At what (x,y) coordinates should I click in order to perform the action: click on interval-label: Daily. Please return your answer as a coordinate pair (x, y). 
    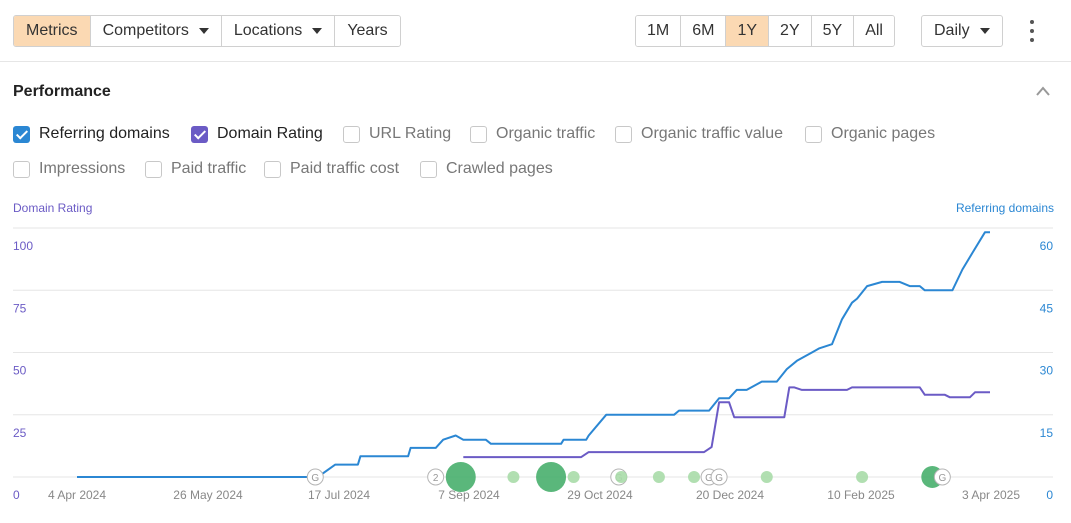
    Looking at the image, I should click on (952, 30).